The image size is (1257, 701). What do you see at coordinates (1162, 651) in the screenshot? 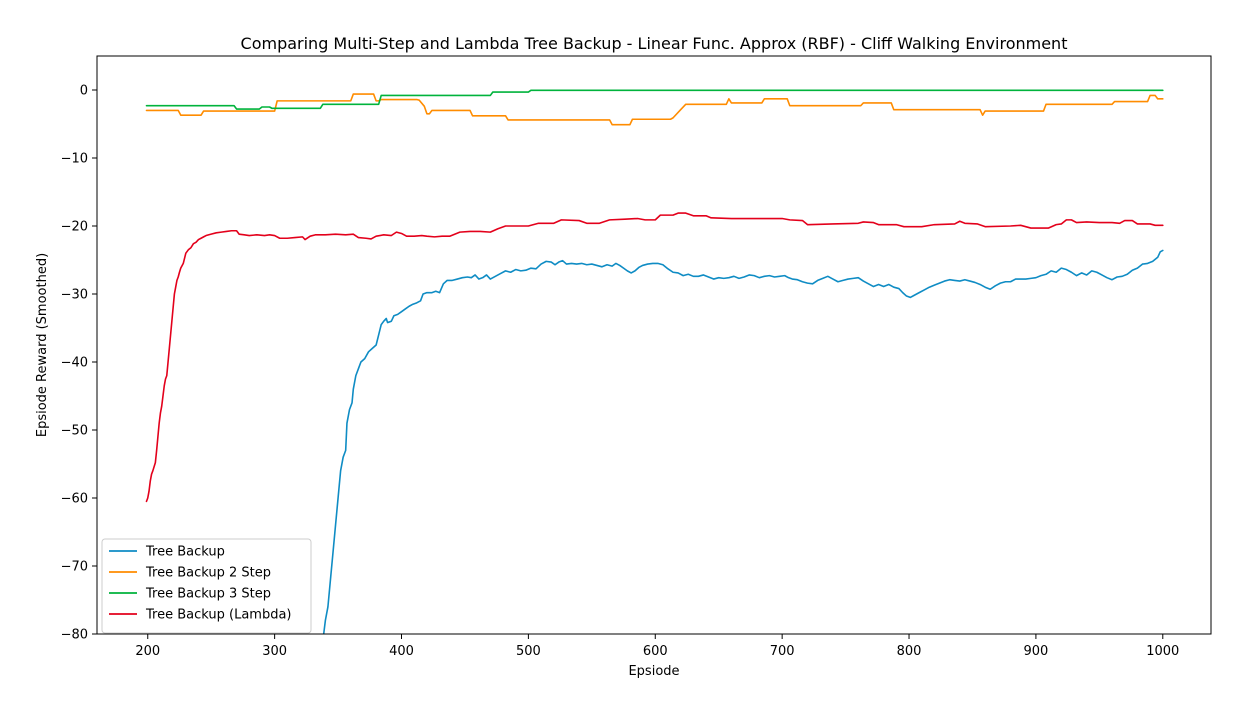
I see `x-tick-label: 1000` at bounding box center [1162, 651].